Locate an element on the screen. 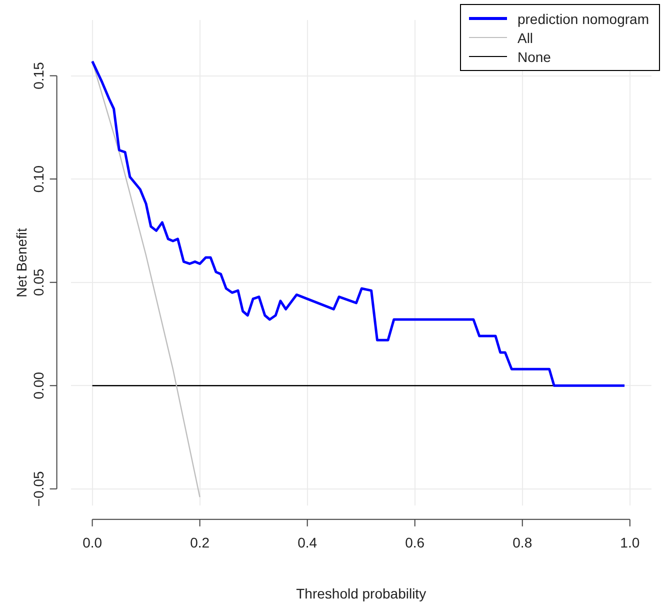 This screenshot has width=670, height=613. legend-label: All is located at coordinates (525, 38).